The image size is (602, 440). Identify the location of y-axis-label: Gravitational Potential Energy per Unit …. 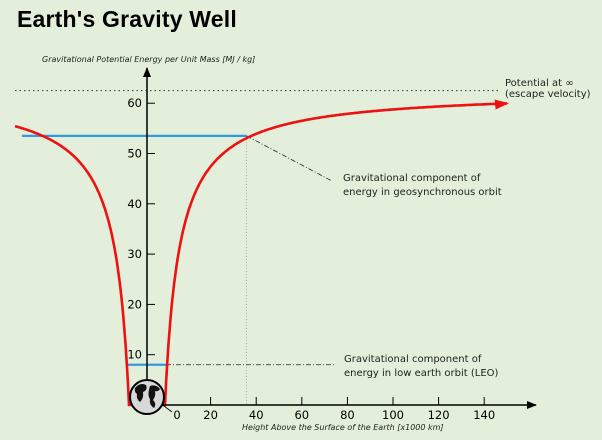
(148, 59).